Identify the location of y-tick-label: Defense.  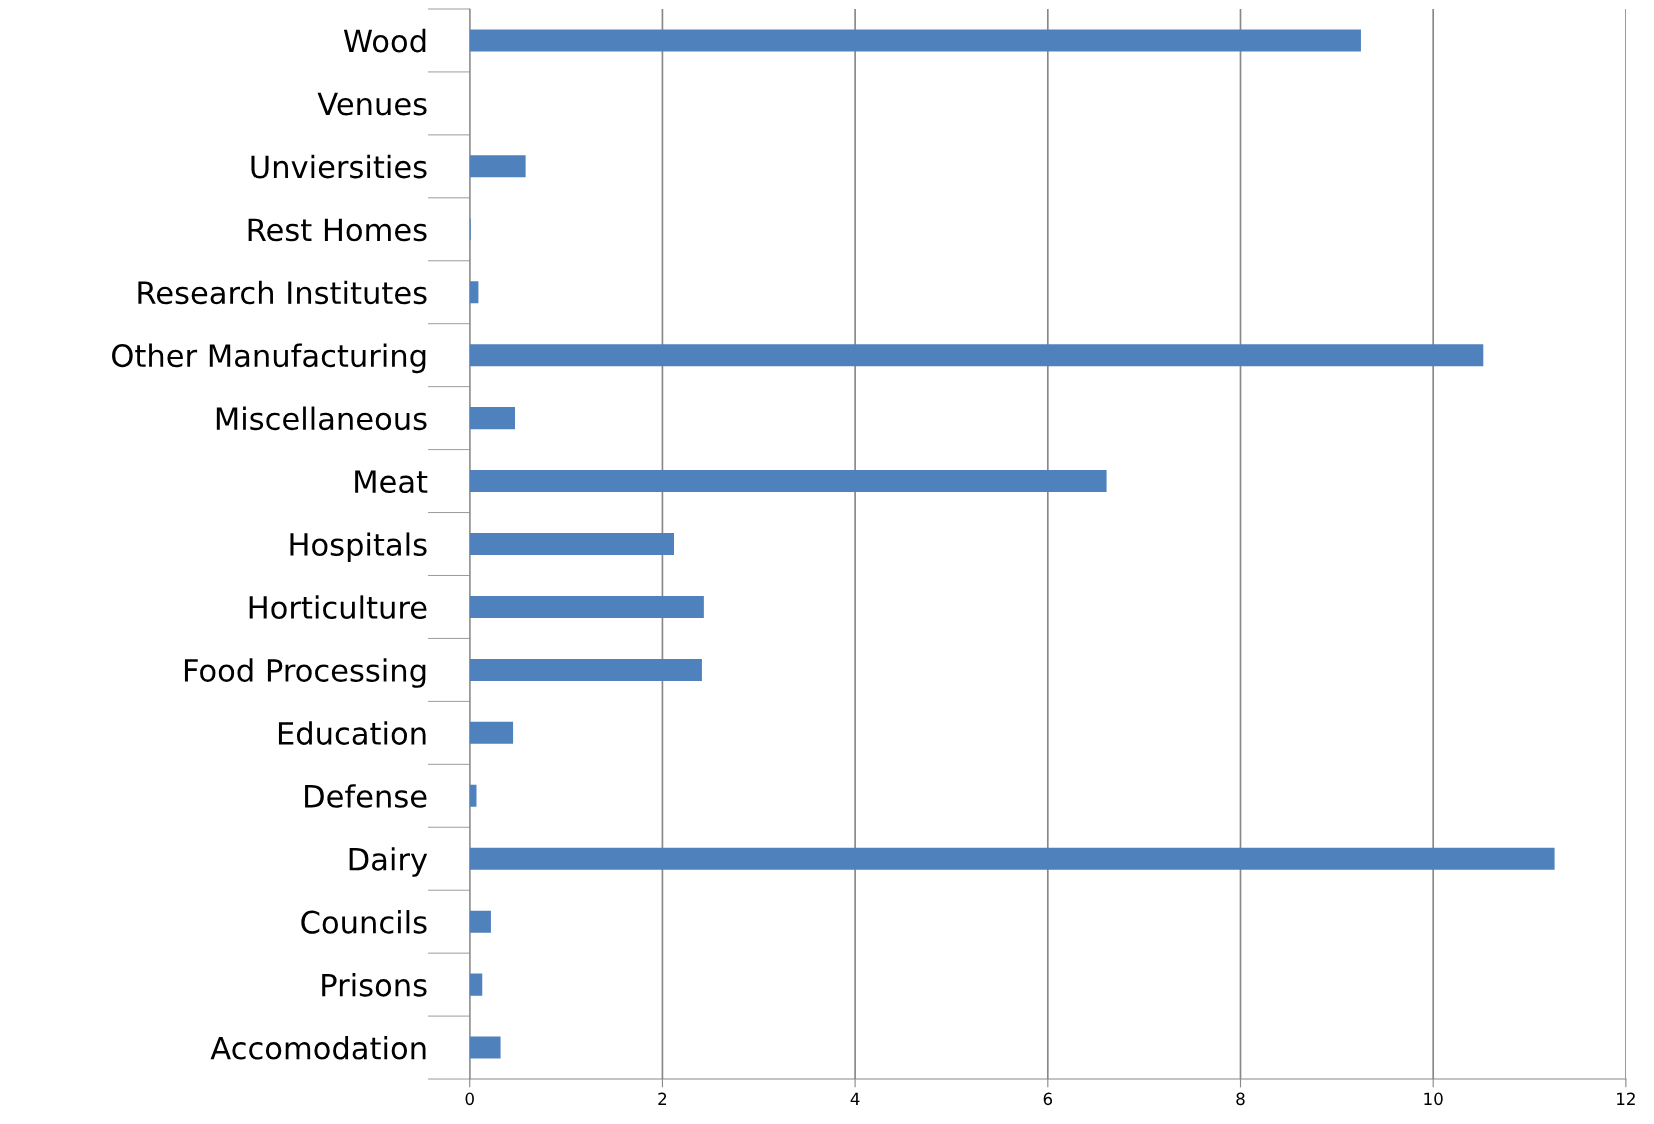
(366, 796).